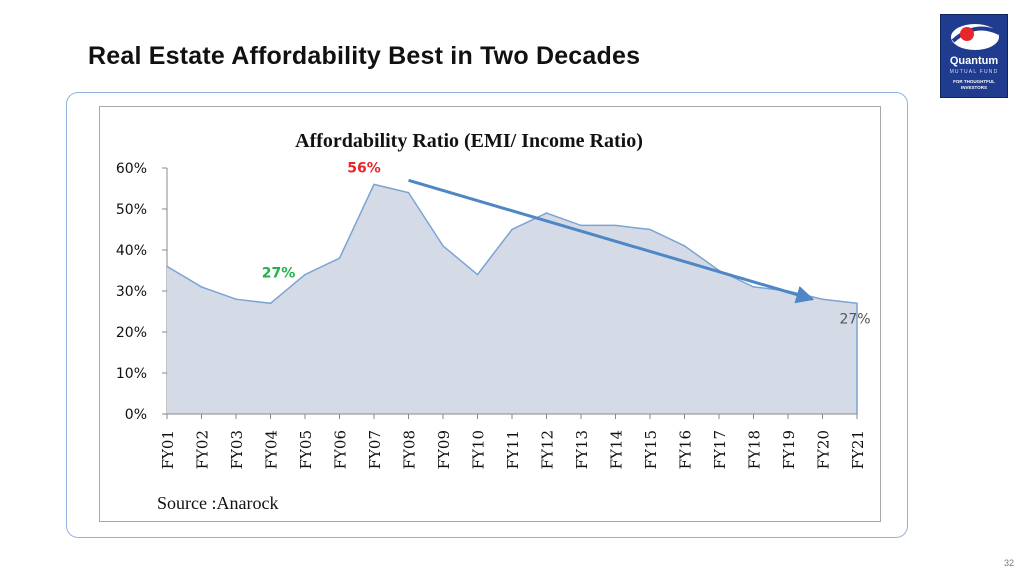 This screenshot has height=576, width=1024. Describe the element at coordinates (168, 449) in the screenshot. I see `x-tick-label: FY01` at that location.